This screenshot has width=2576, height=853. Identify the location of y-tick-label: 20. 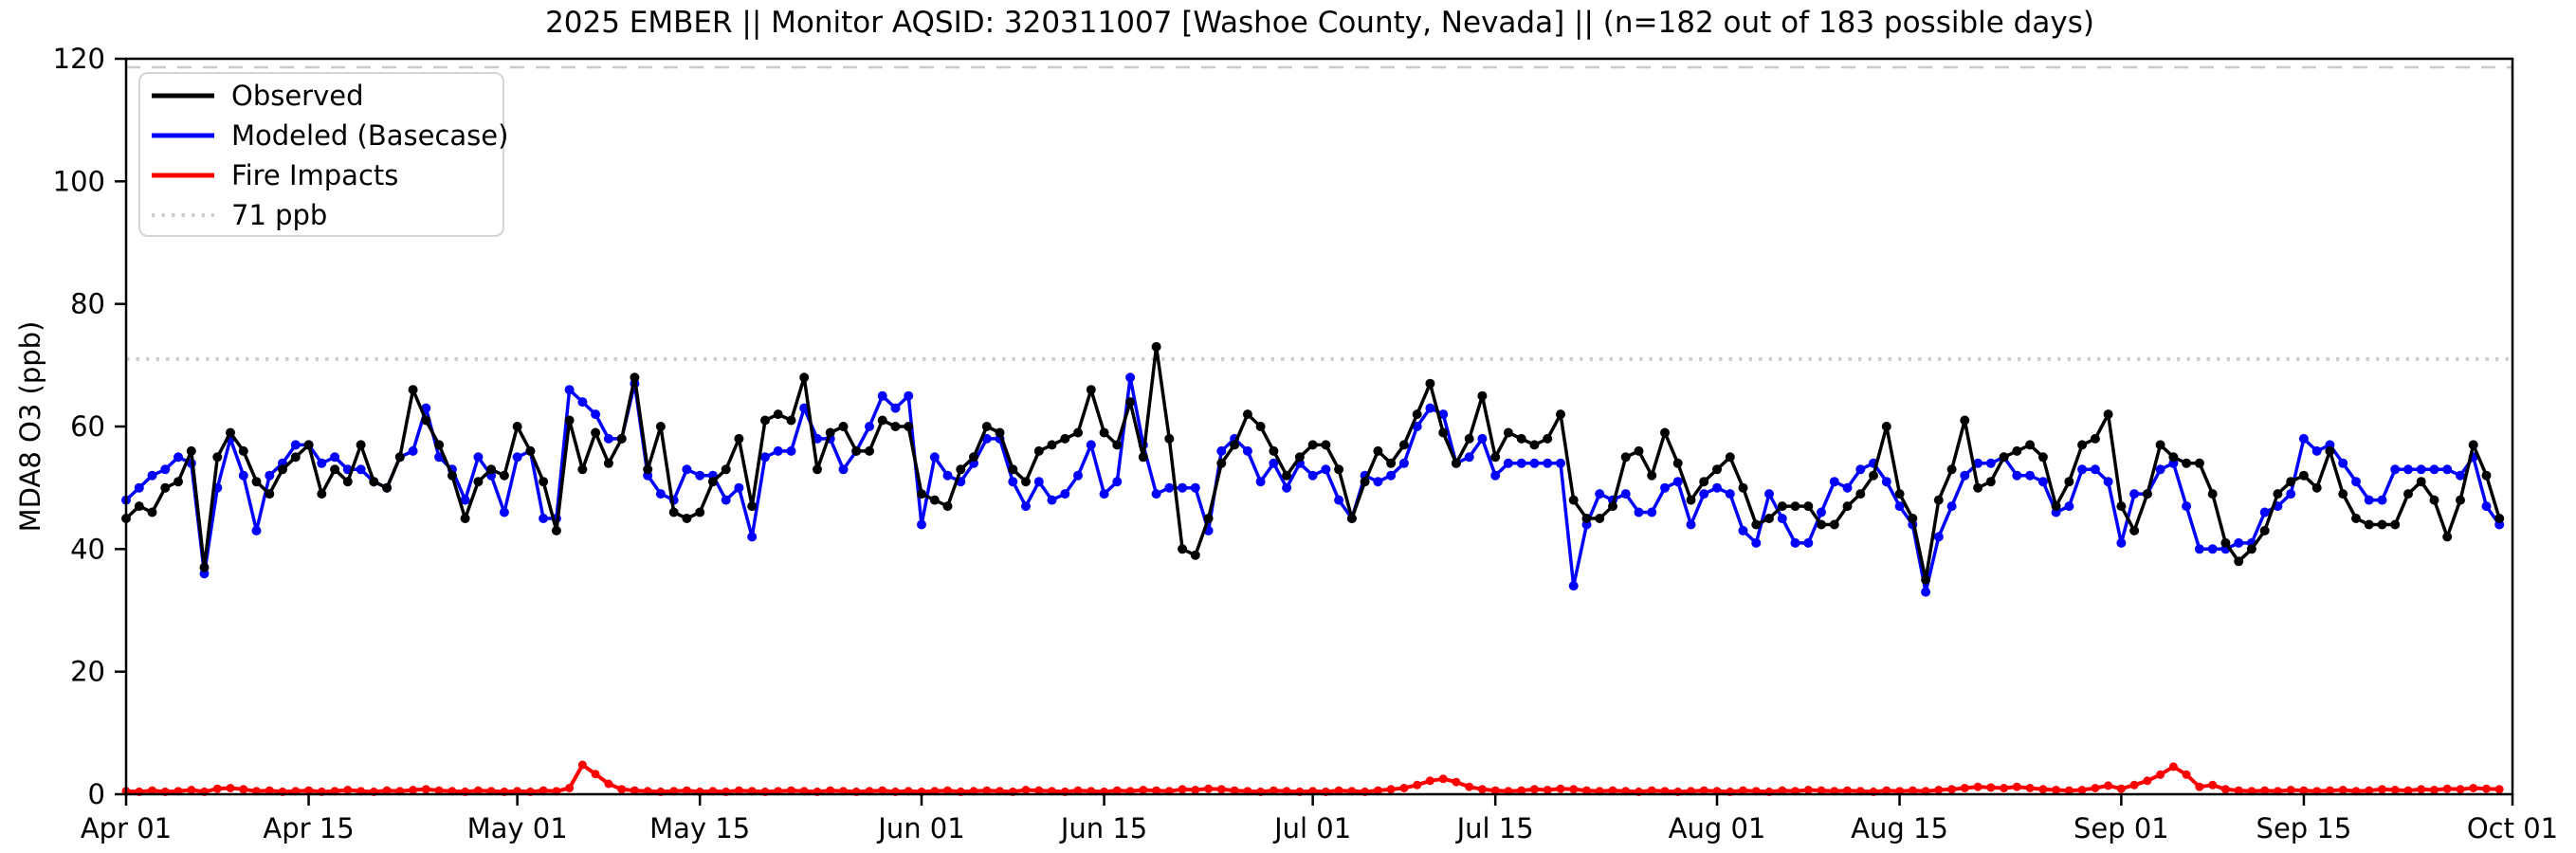
(87, 672).